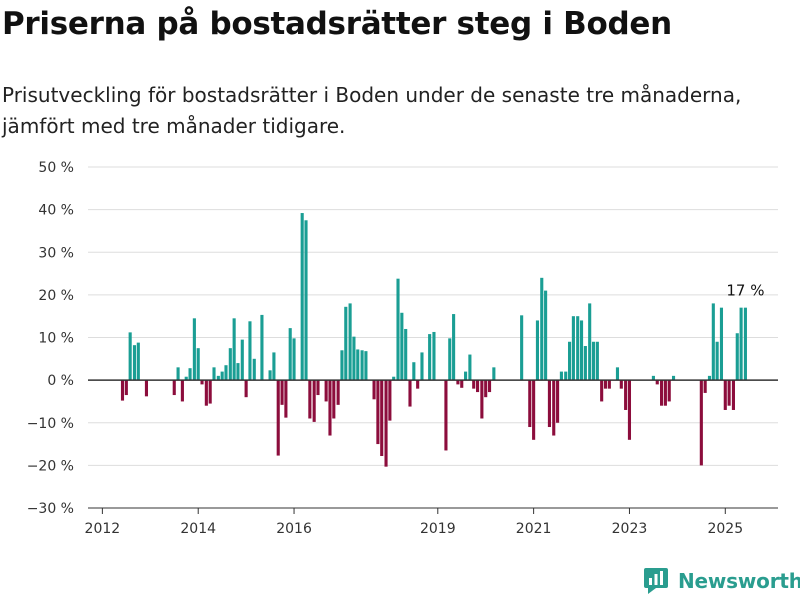  I want to click on y-tick-label: −20 %, so click(50, 466).